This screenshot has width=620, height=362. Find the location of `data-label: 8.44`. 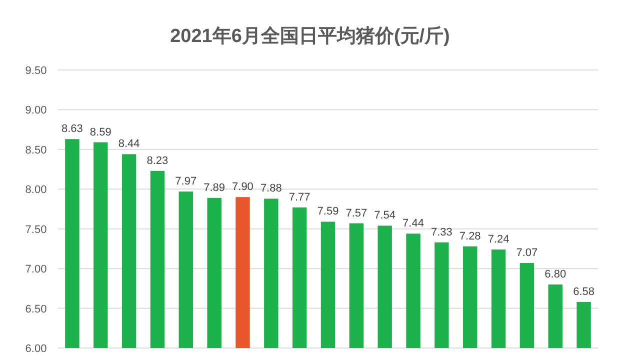

data-label: 8.44 is located at coordinates (129, 144).